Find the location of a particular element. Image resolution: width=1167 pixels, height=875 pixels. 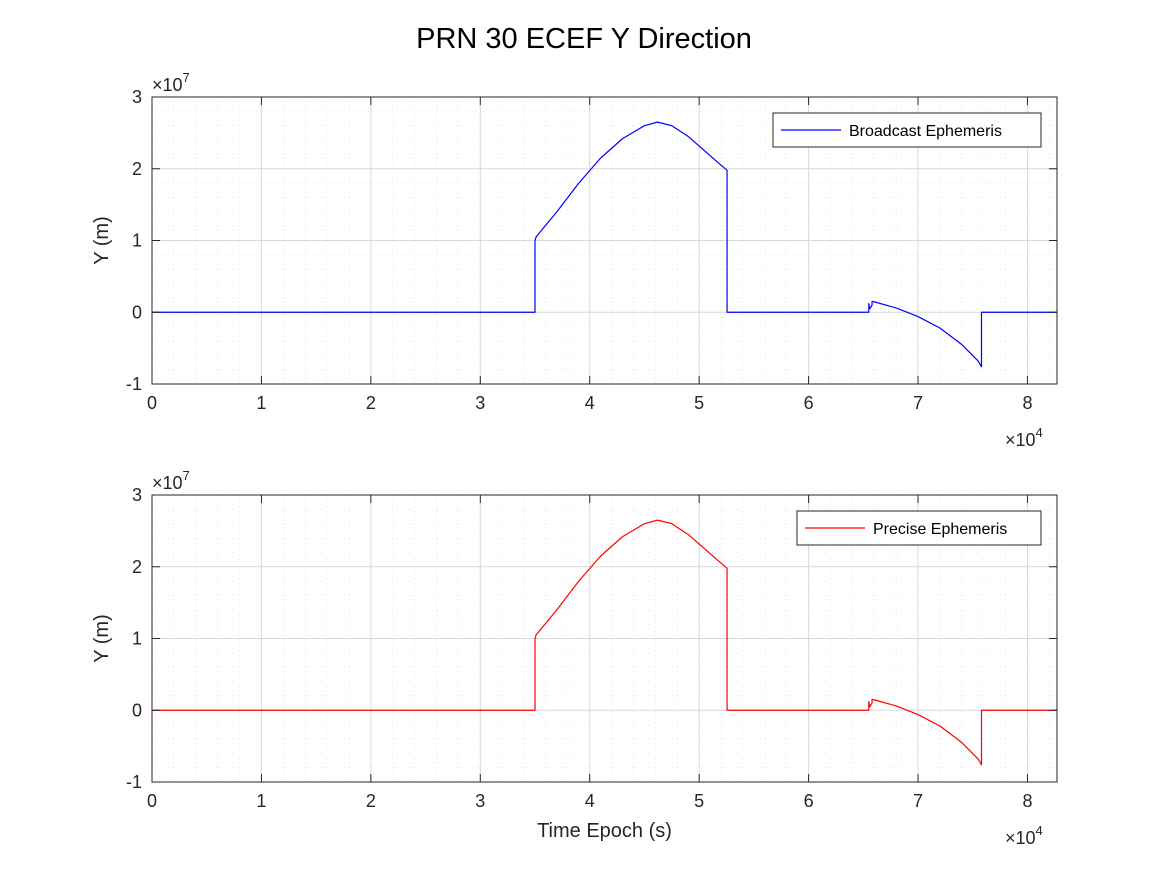

chart-1-x-tick-label-1: 1 is located at coordinates (261, 801).